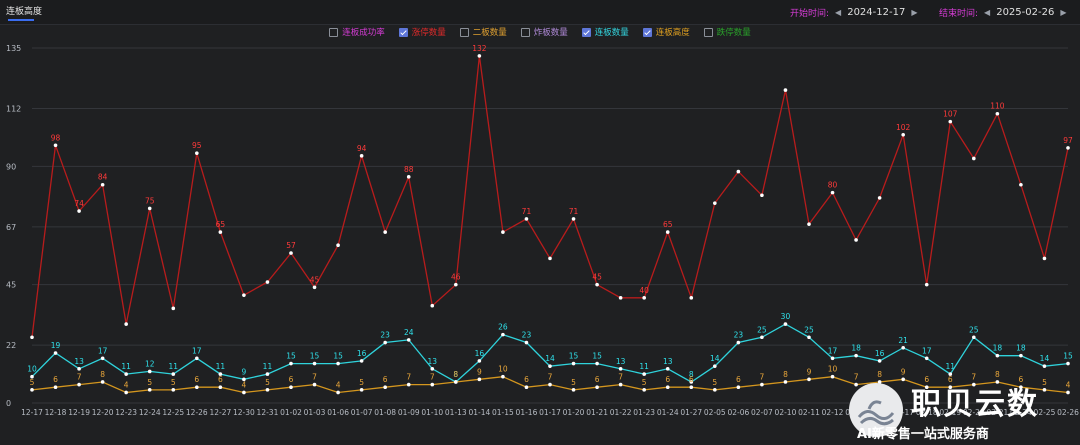 The height and width of the screenshot is (445, 1080). What do you see at coordinates (550, 412) in the screenshot?
I see `x-tick-label: 01-17` at bounding box center [550, 412].